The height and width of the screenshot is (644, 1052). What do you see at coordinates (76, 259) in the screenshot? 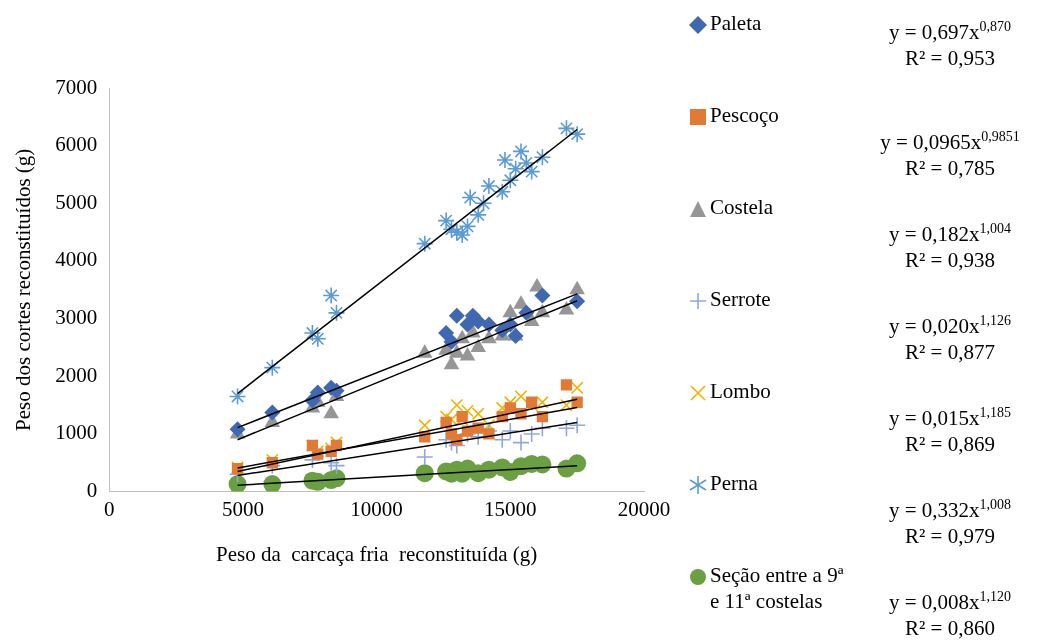
I see `y-tick-label: 4000` at bounding box center [76, 259].